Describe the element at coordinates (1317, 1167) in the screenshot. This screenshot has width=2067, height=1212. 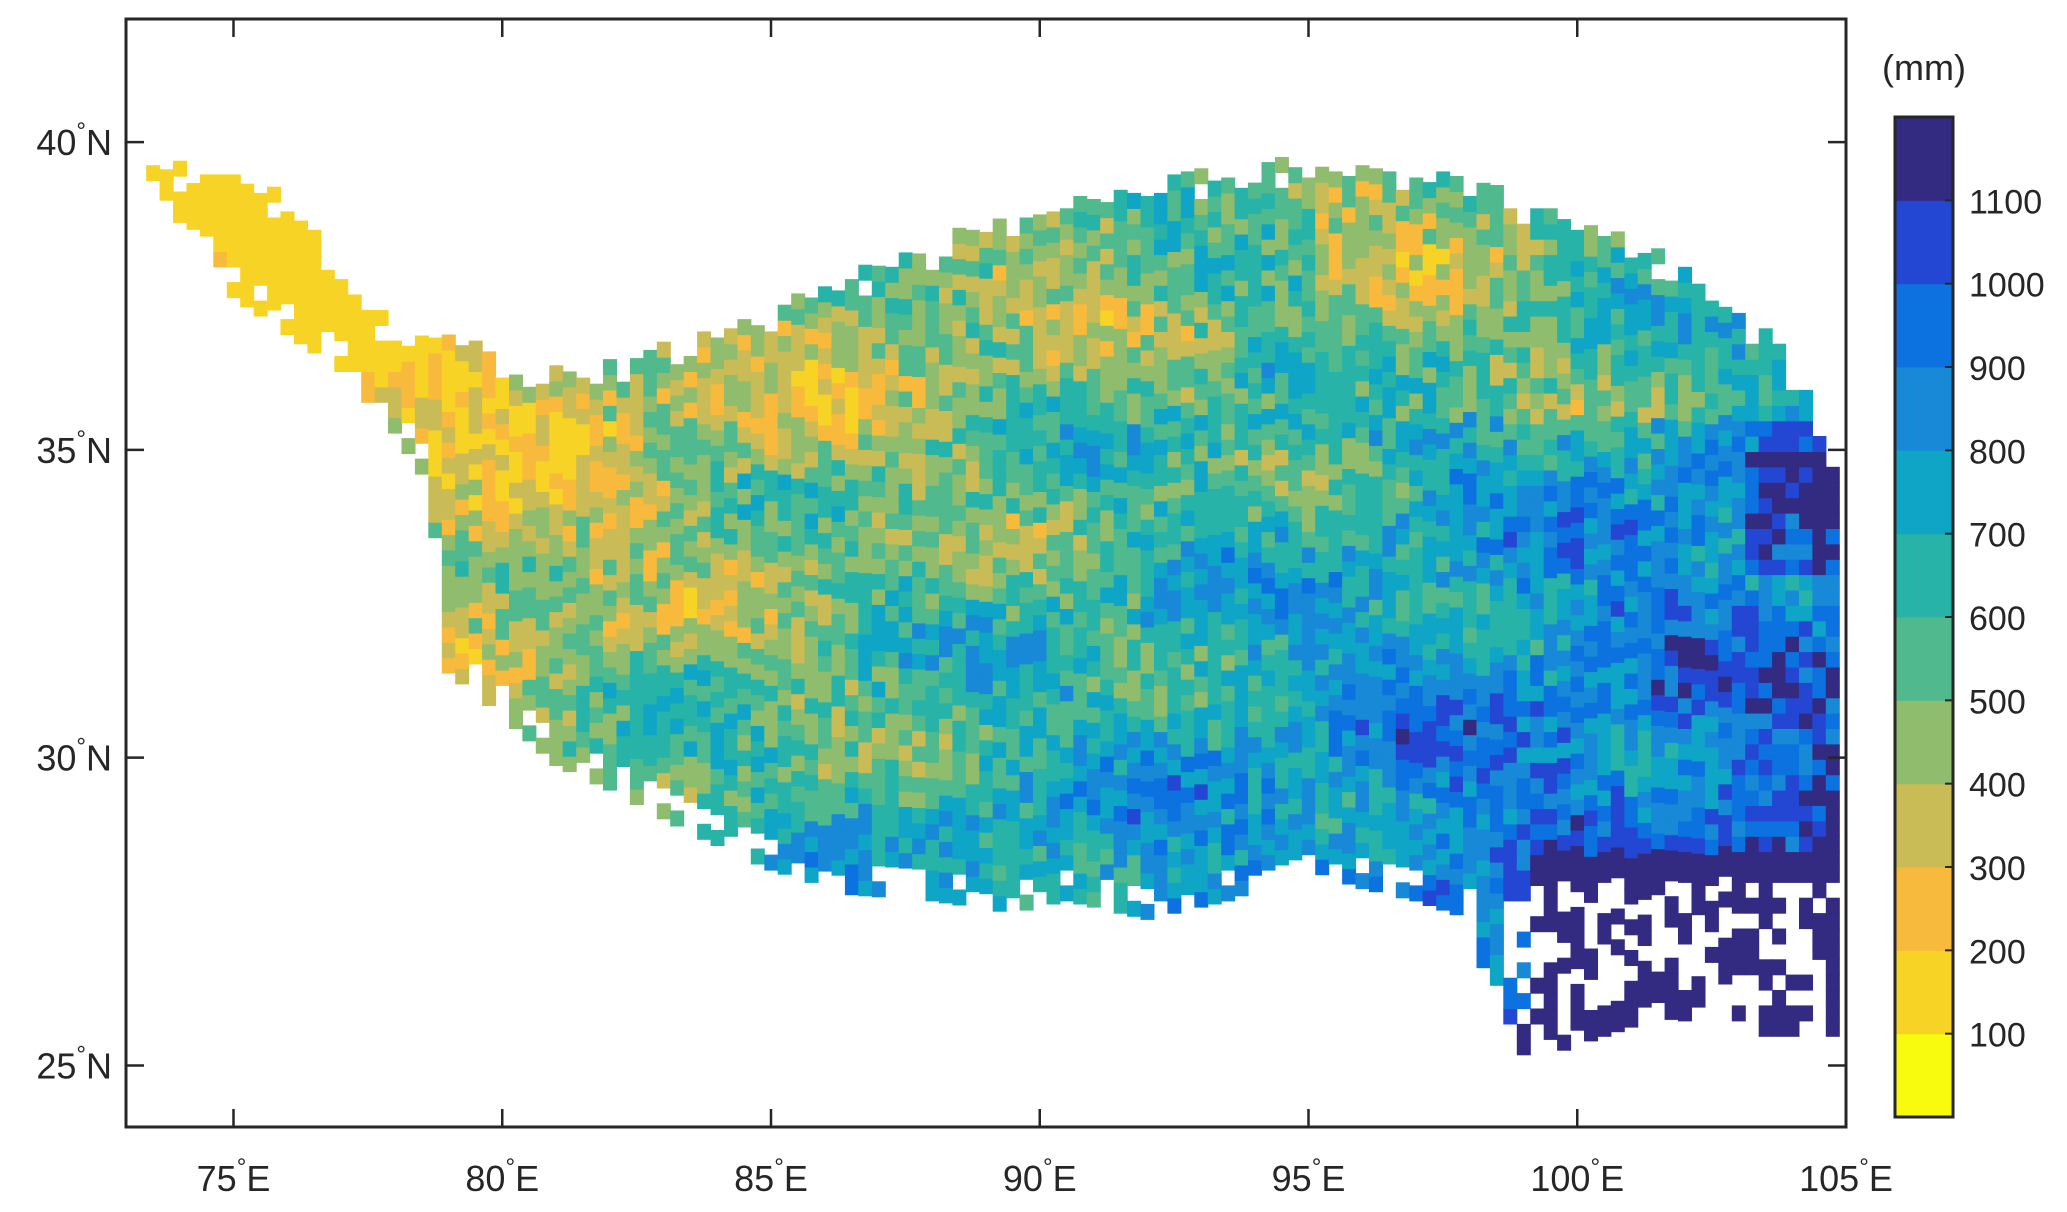
I see `degree-symbol: °` at that location.